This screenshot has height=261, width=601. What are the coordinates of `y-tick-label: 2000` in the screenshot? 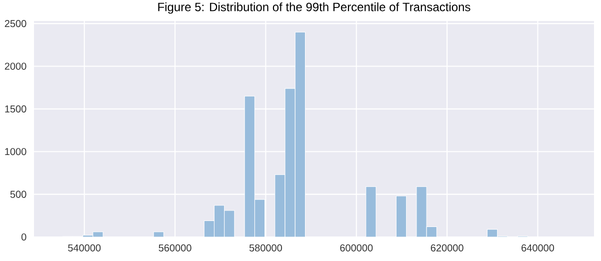 It's located at (15, 66).